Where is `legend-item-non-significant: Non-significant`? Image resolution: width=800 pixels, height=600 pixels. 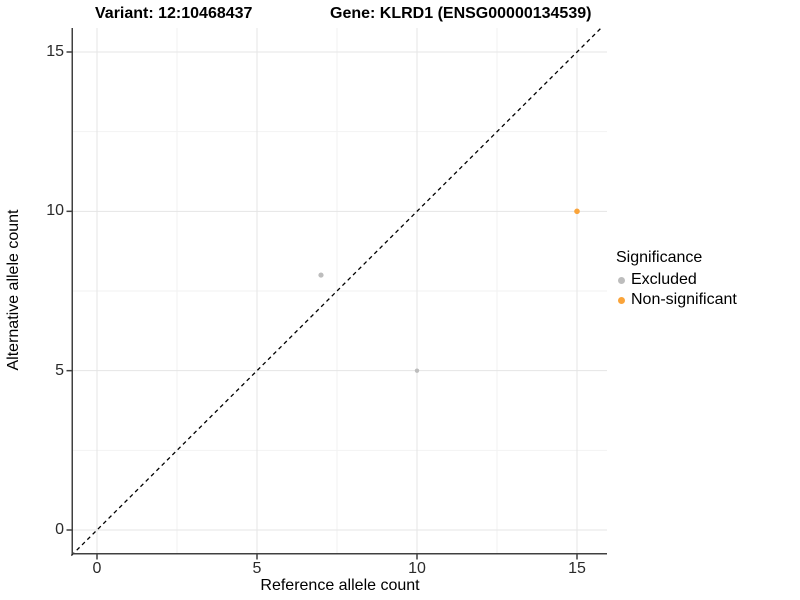 legend-item-non-significant: Non-significant is located at coordinates (676, 300).